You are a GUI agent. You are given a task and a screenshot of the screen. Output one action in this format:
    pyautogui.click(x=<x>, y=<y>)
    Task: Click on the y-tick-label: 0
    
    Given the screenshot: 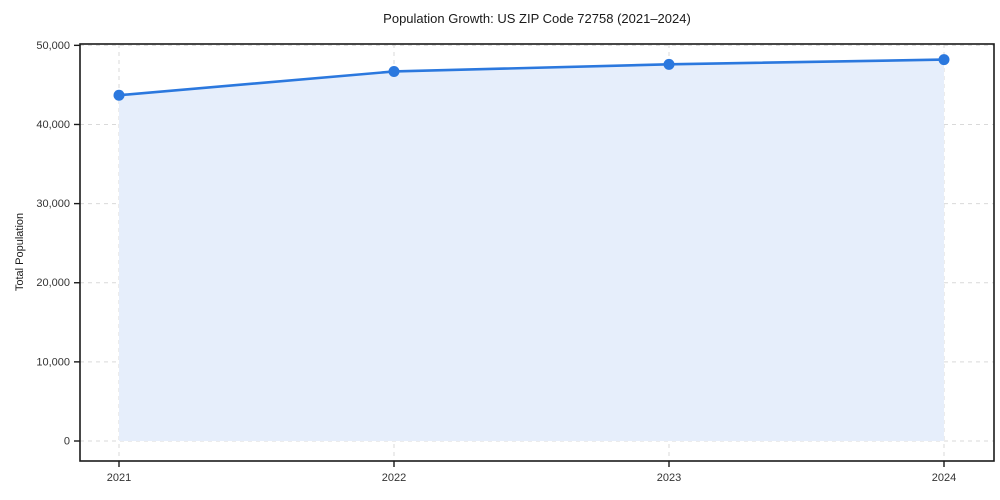 What is the action you would take?
    pyautogui.click(x=67, y=442)
    